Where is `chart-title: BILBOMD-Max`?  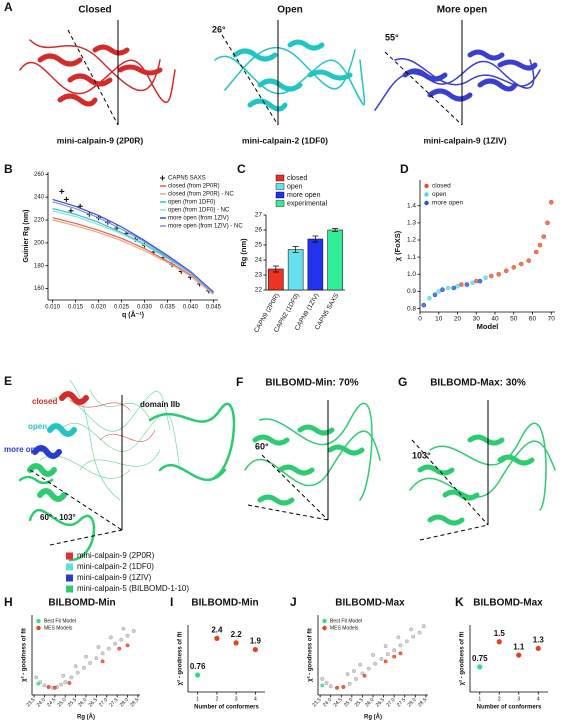 chart-title: BILBOMD-Max is located at coordinates (508, 603).